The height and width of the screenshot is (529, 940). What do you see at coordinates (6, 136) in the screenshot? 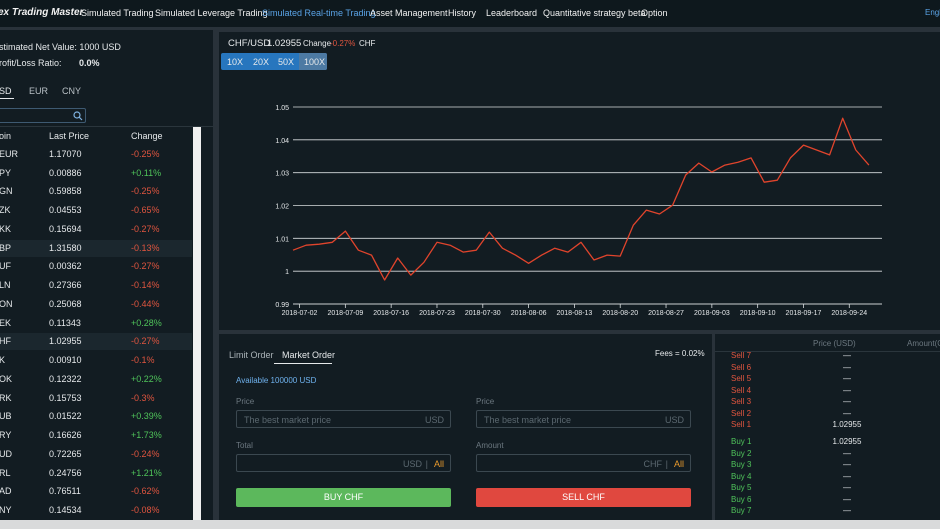
I see `table-header: oin` at bounding box center [6, 136].